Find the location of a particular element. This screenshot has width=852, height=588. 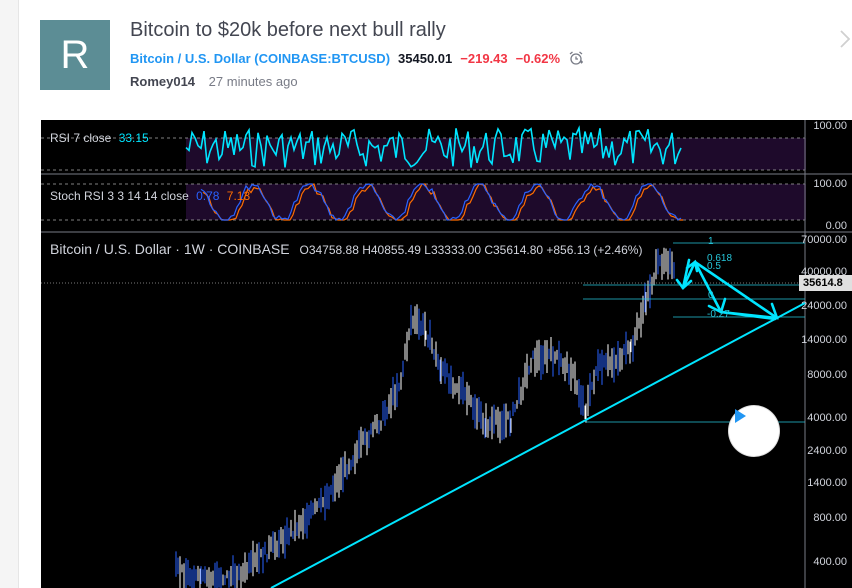

rsi-axis-top: 100.00 is located at coordinates (830, 126).